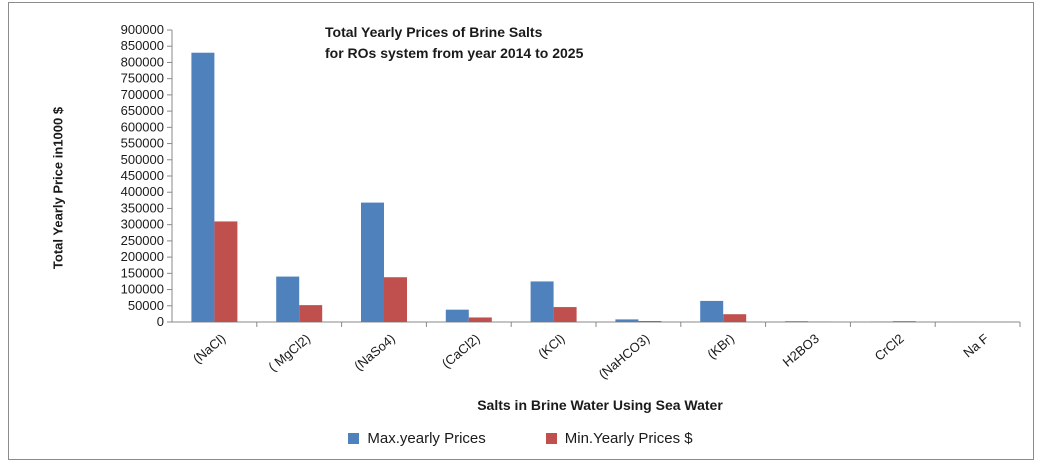 The width and height of the screenshot is (1041, 464). What do you see at coordinates (142, 207) in the screenshot?
I see `y-tick-label: 350000` at bounding box center [142, 207].